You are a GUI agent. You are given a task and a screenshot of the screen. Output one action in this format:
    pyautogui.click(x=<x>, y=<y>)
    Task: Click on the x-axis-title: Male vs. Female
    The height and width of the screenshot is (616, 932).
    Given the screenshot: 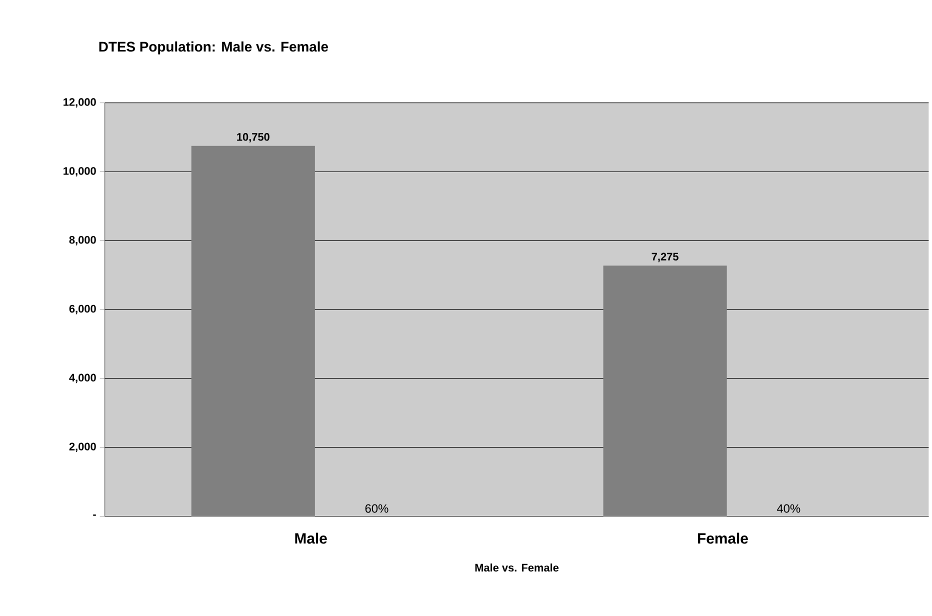 What is the action you would take?
    pyautogui.click(x=517, y=567)
    